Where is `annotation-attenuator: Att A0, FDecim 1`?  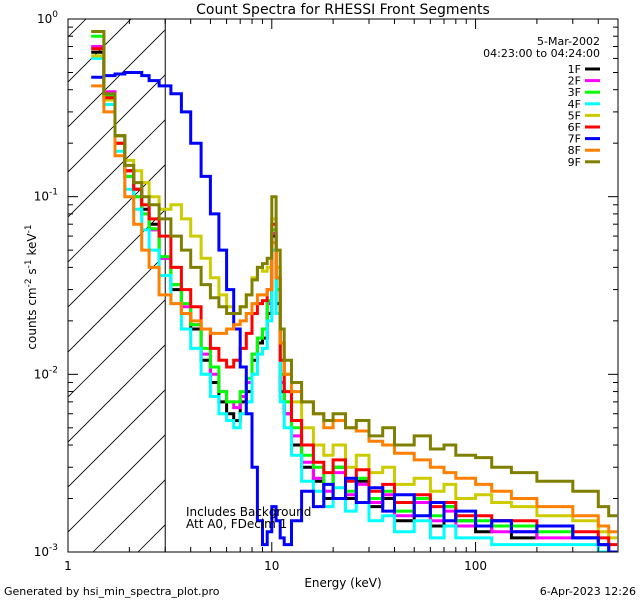 annotation-attenuator: Att A0, FDecim 1 is located at coordinates (236, 524).